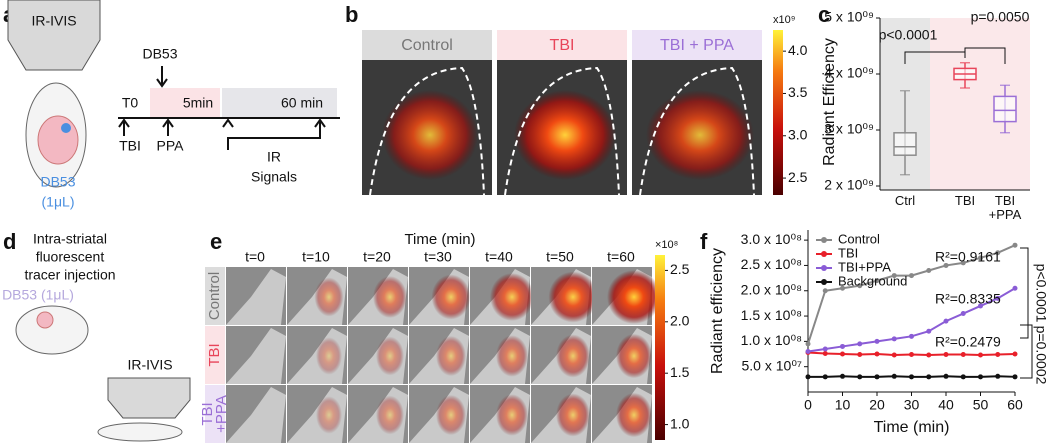 The width and height of the screenshot is (1050, 444). What do you see at coordinates (69, 275) in the screenshot?
I see `title-line: tracer injection` at bounding box center [69, 275].